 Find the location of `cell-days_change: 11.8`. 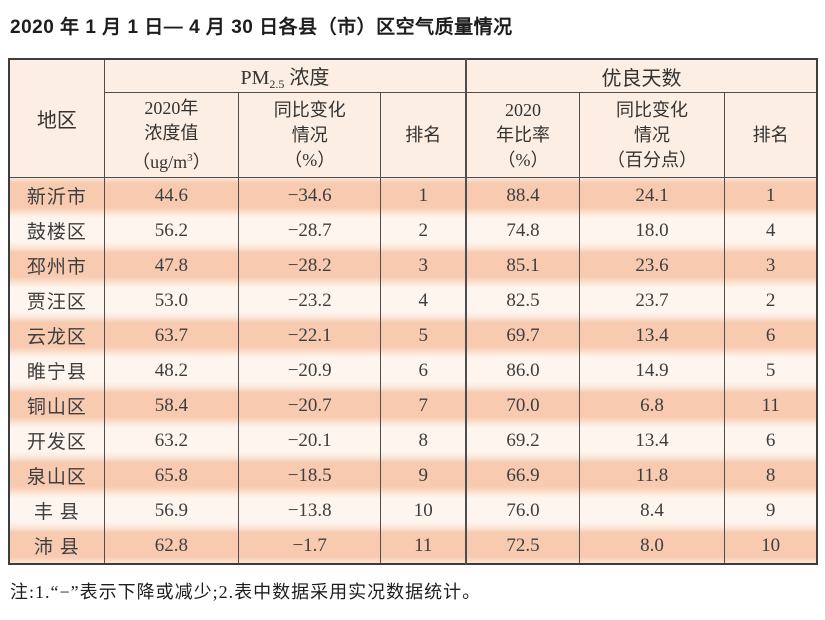

cell-days_change: 11.8 is located at coordinates (652, 475).